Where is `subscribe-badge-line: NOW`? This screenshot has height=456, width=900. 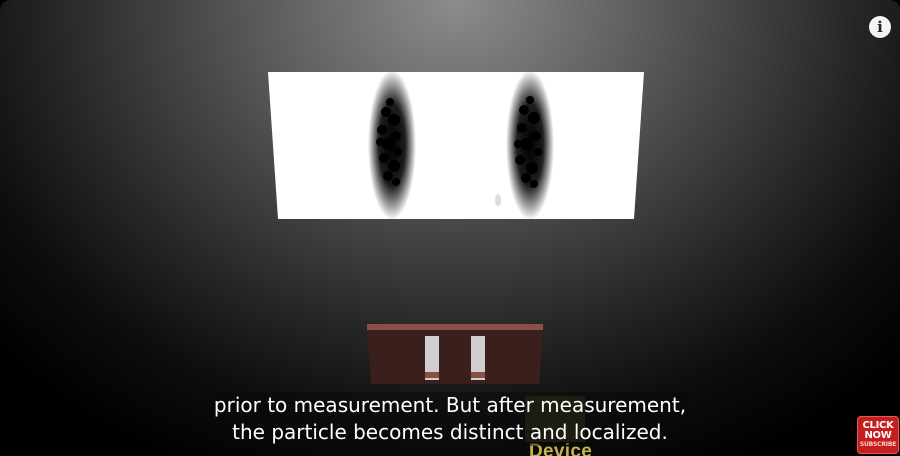 subscribe-badge-line: NOW is located at coordinates (878, 435).